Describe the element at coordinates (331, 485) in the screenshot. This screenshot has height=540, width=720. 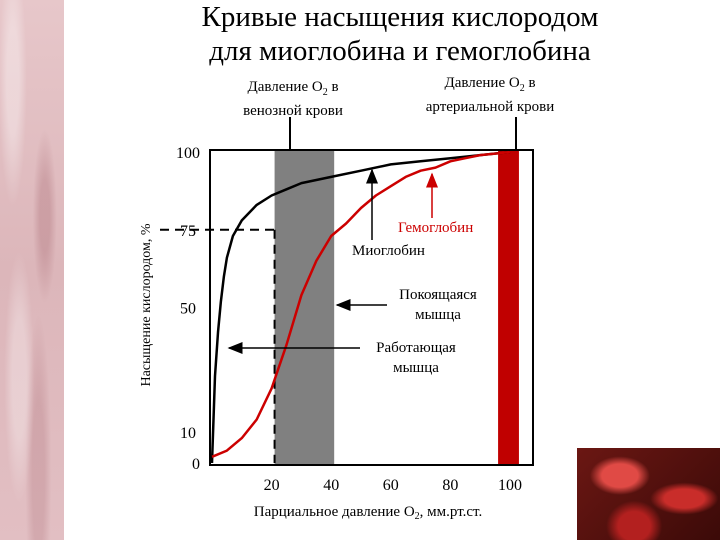
I see `x-tick-label: 40` at that location.